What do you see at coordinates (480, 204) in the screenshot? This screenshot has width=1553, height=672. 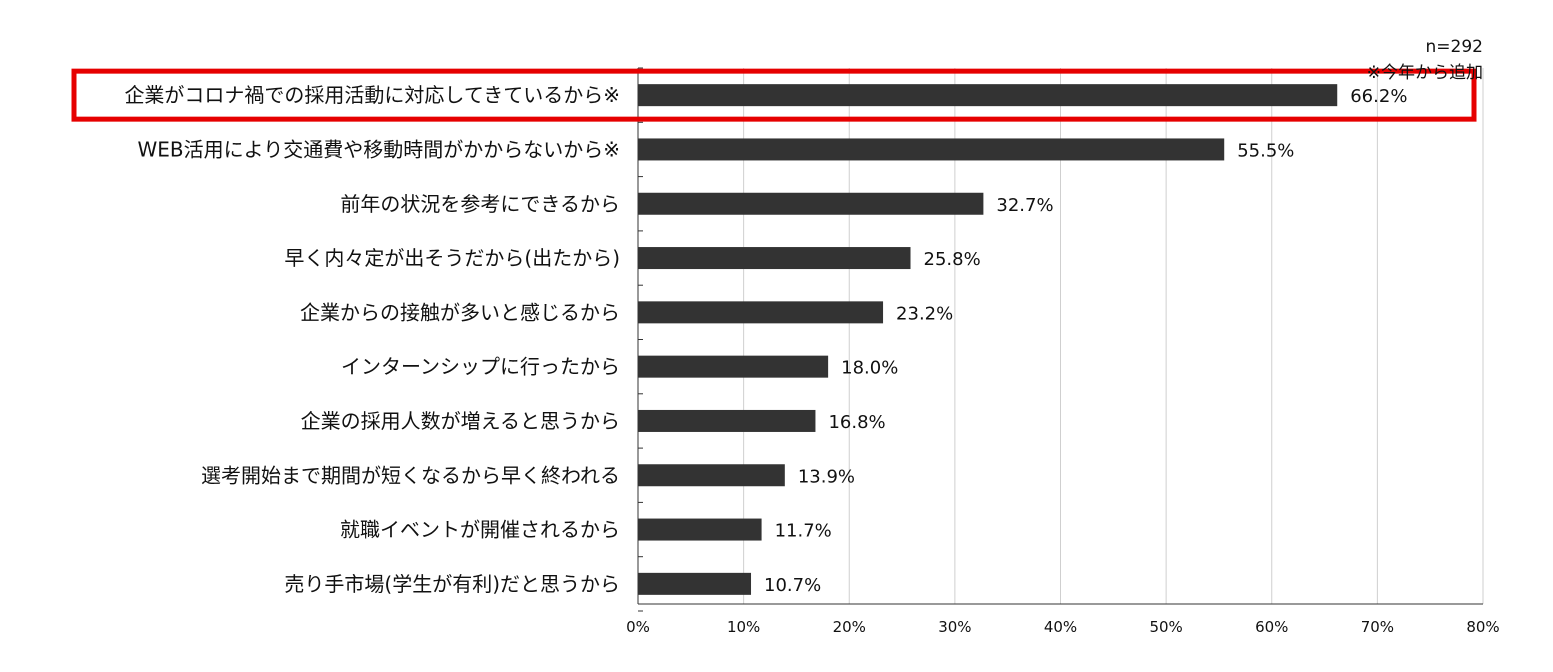 I see `category-label-2: 前年の状況を参考にできるから` at bounding box center [480, 204].